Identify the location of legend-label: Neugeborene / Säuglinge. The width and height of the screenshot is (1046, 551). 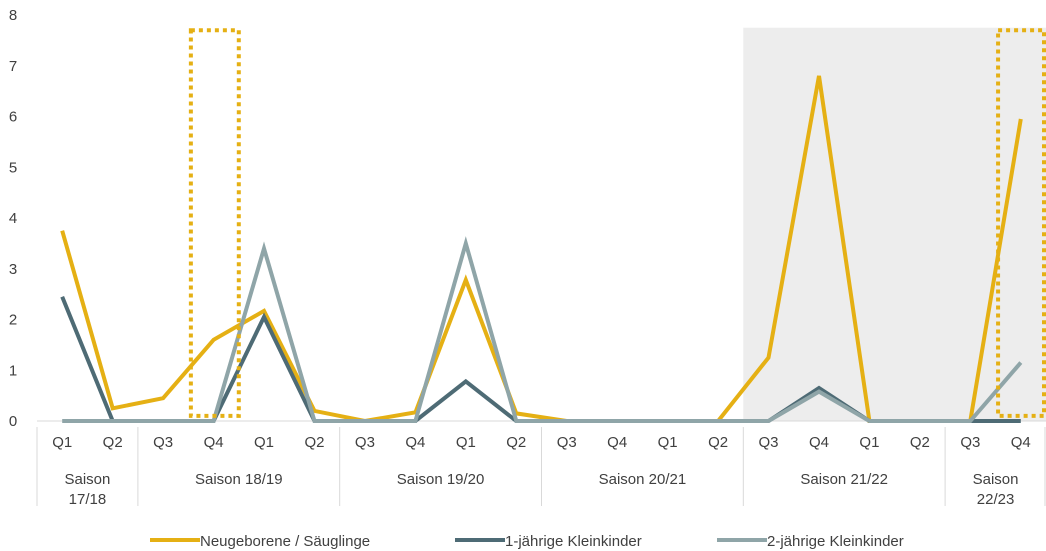
(285, 541).